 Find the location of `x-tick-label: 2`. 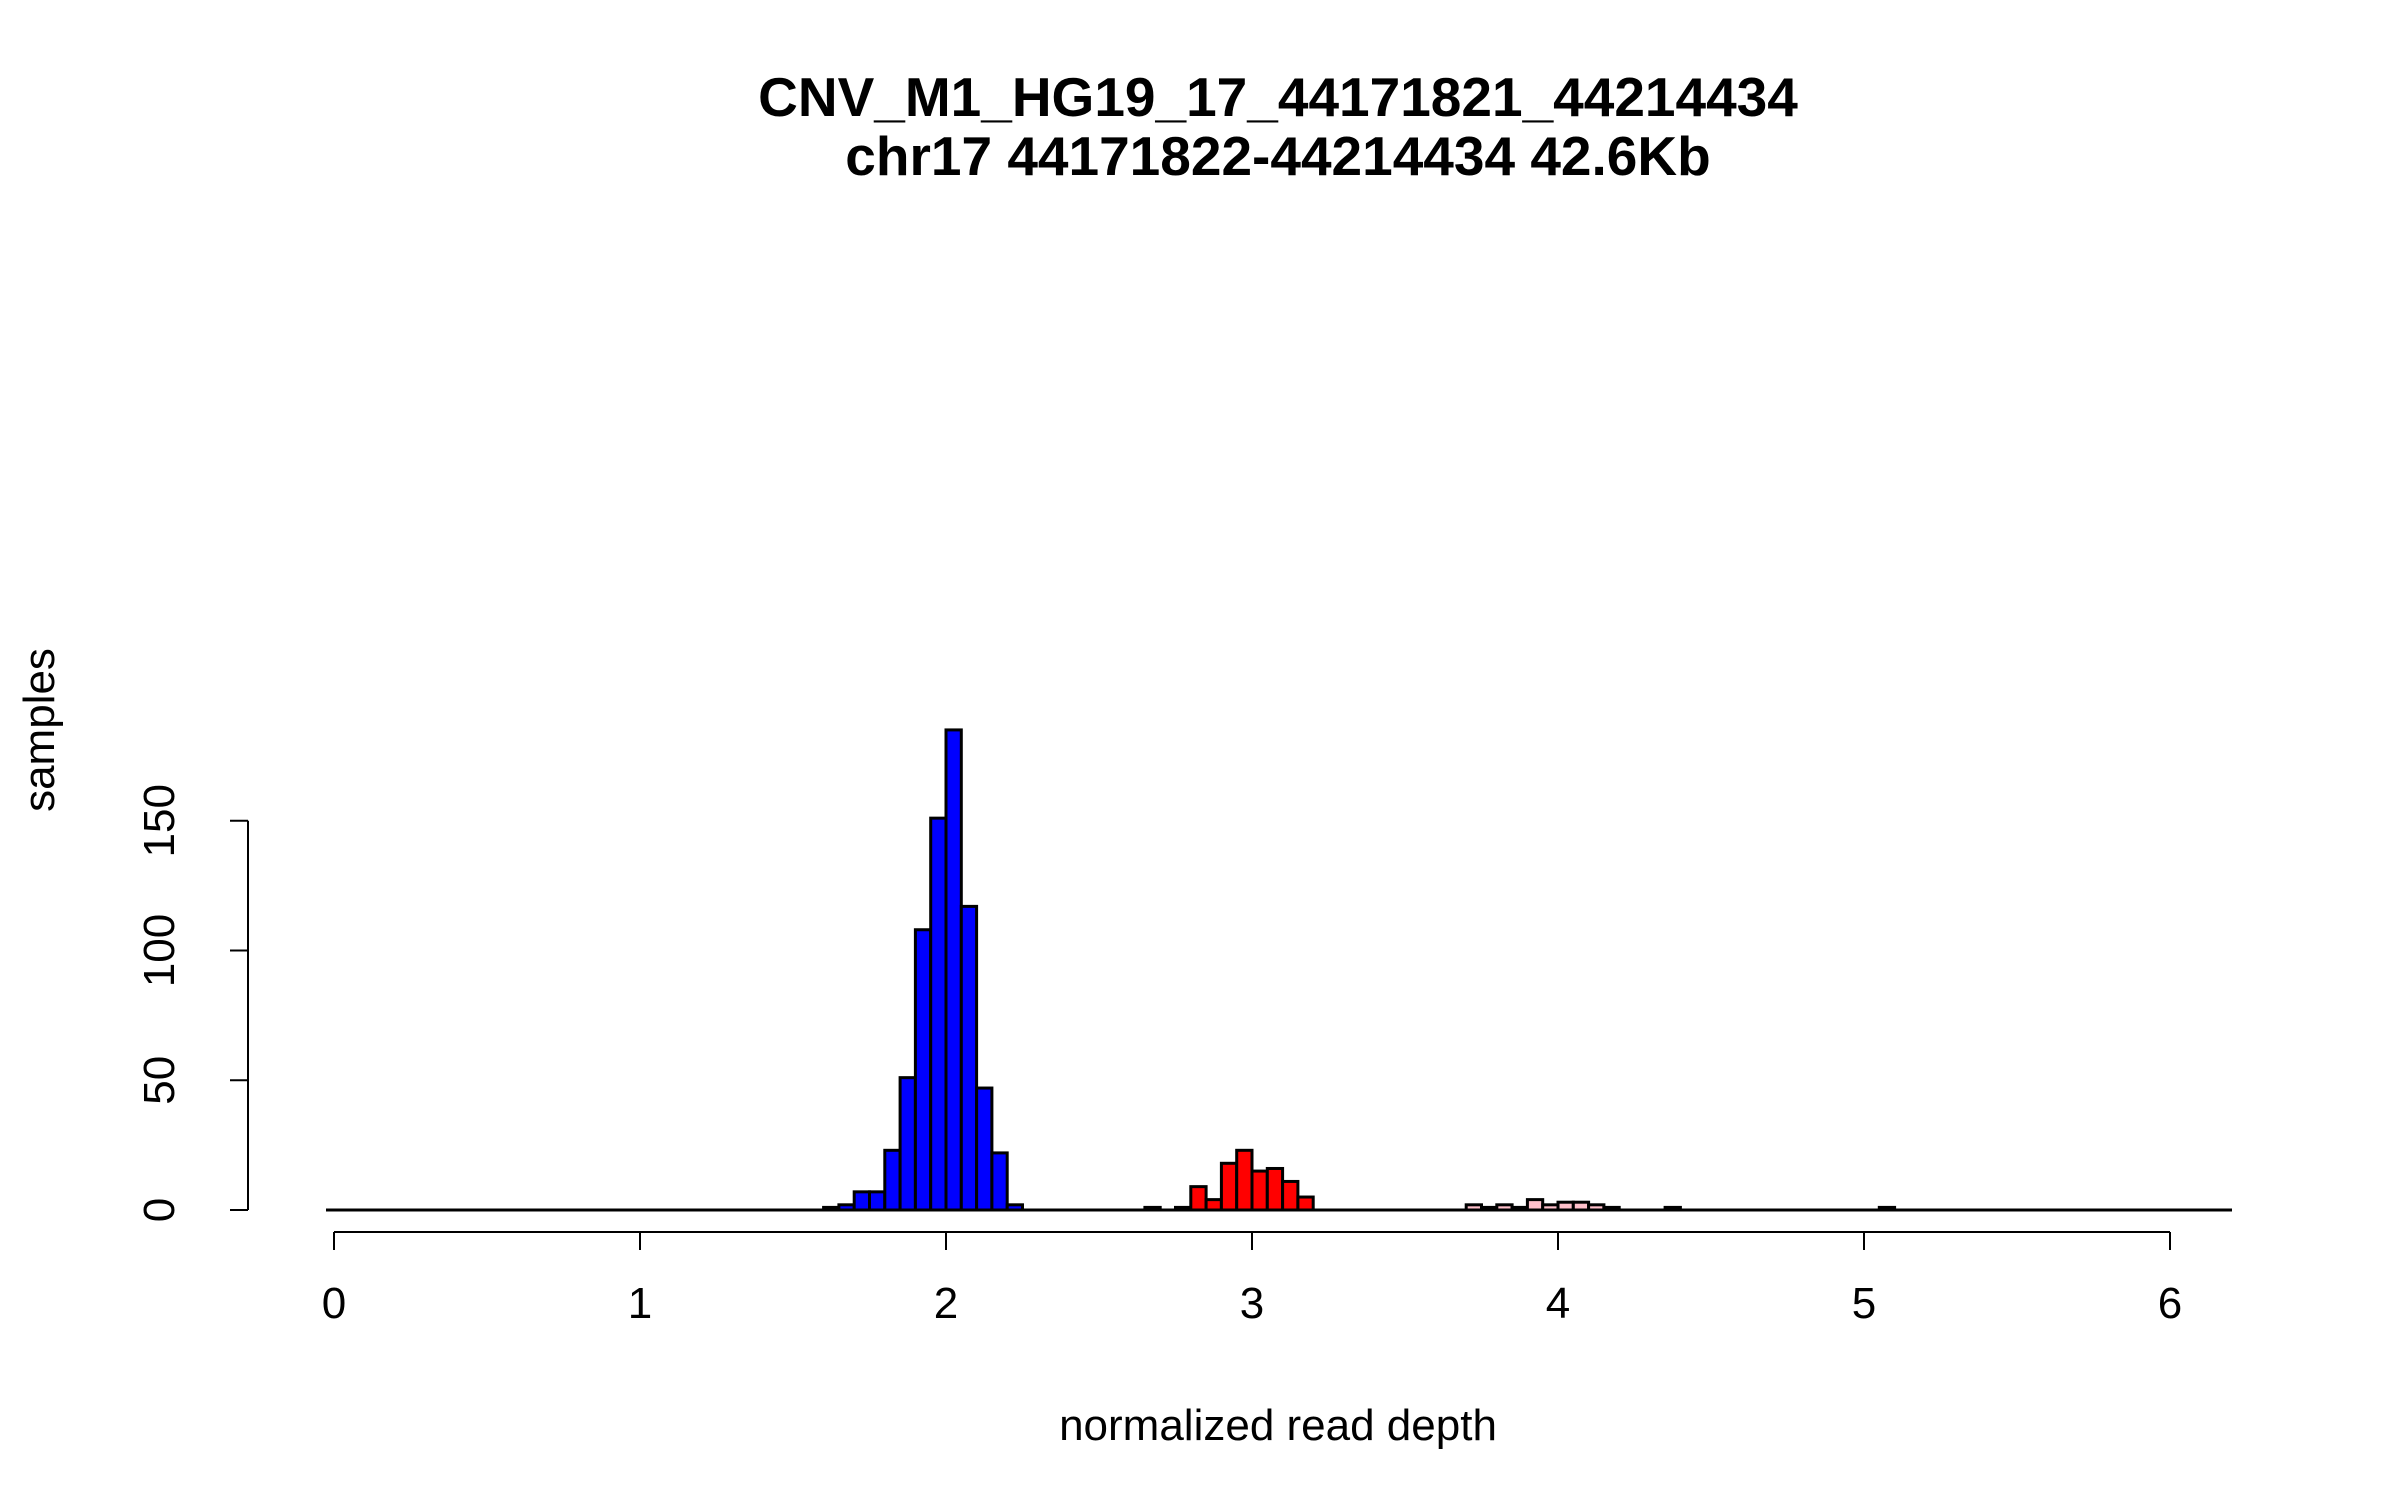

x-tick-label: 2 is located at coordinates (946, 1303).